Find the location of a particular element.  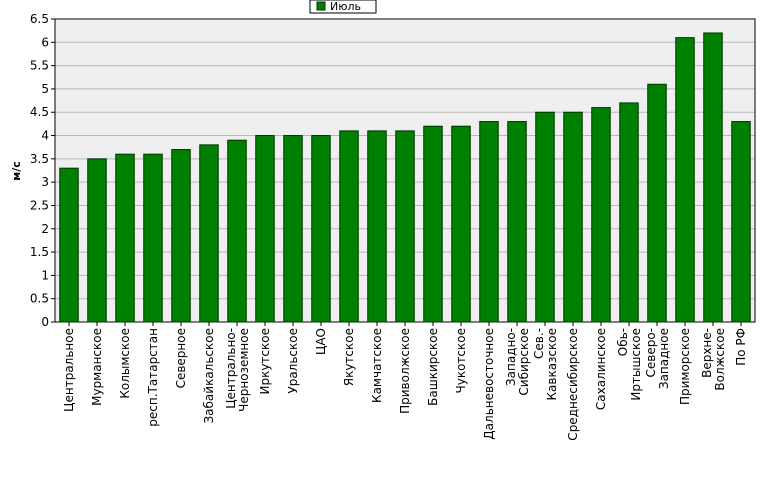

legend-swatch is located at coordinates (321, 6).